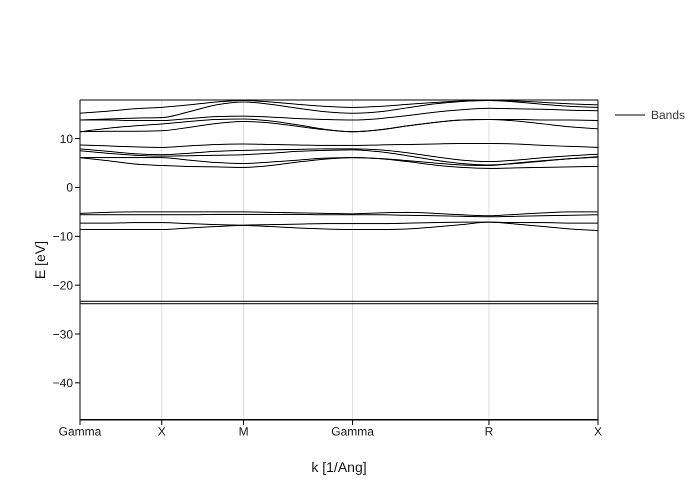  I want to click on y-tick-label: −20, so click(63, 285).